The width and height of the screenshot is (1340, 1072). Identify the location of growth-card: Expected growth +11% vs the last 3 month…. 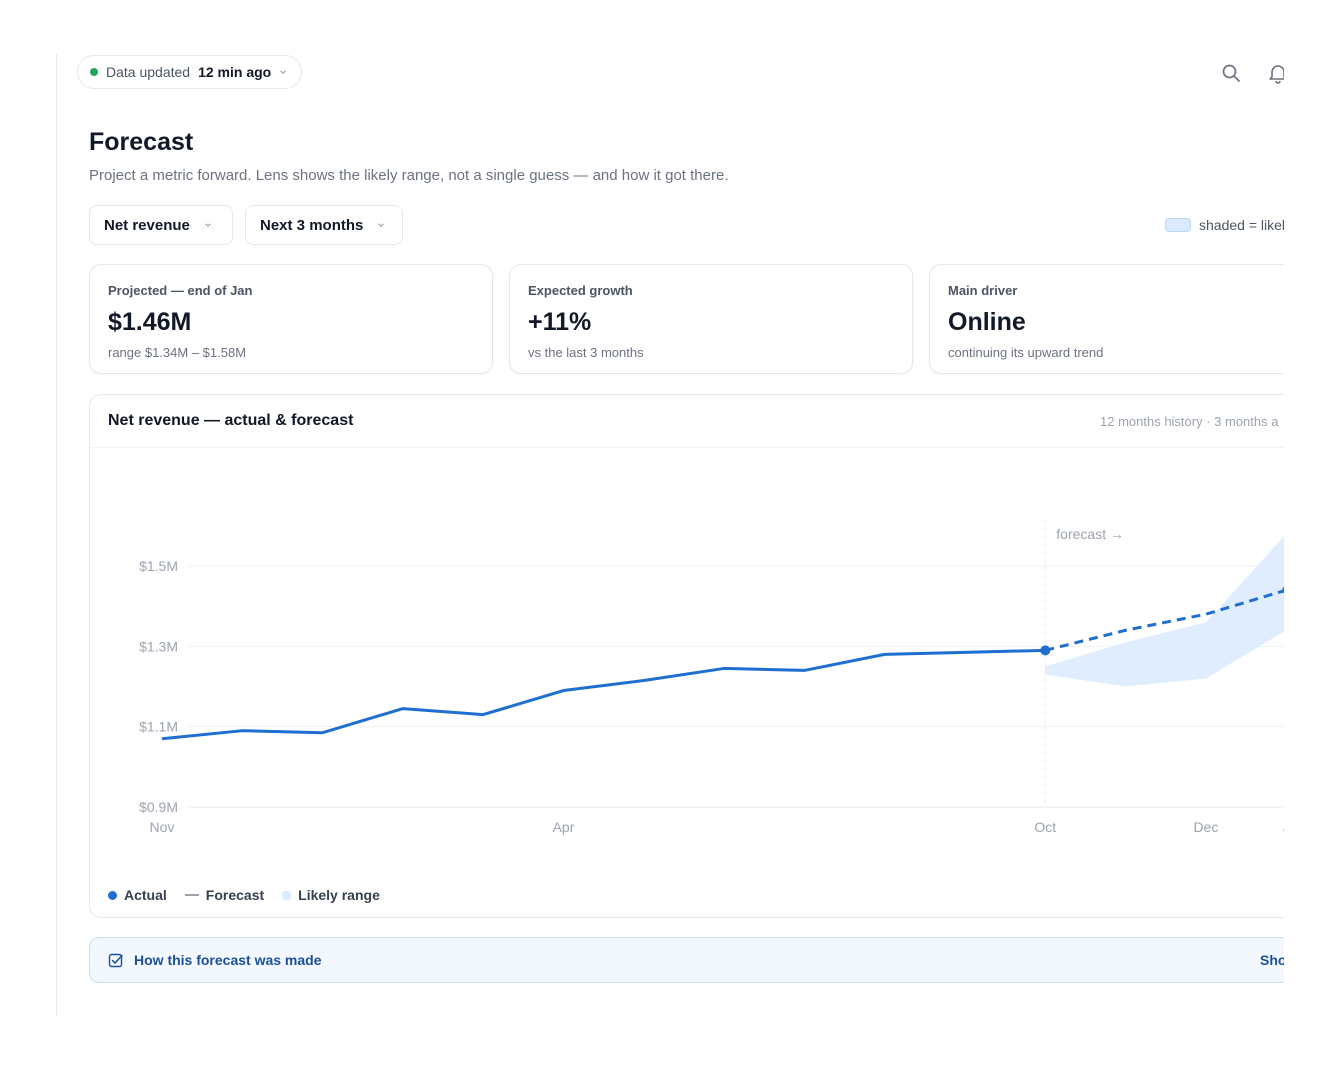
(711, 319).